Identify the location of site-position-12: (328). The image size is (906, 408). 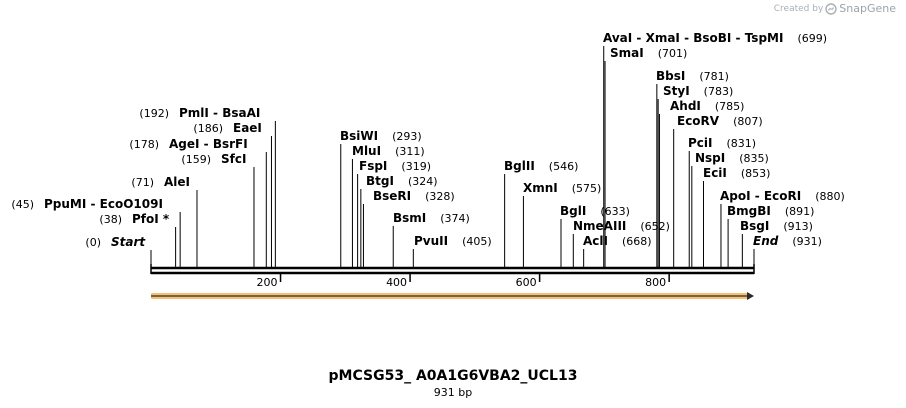
(440, 196).